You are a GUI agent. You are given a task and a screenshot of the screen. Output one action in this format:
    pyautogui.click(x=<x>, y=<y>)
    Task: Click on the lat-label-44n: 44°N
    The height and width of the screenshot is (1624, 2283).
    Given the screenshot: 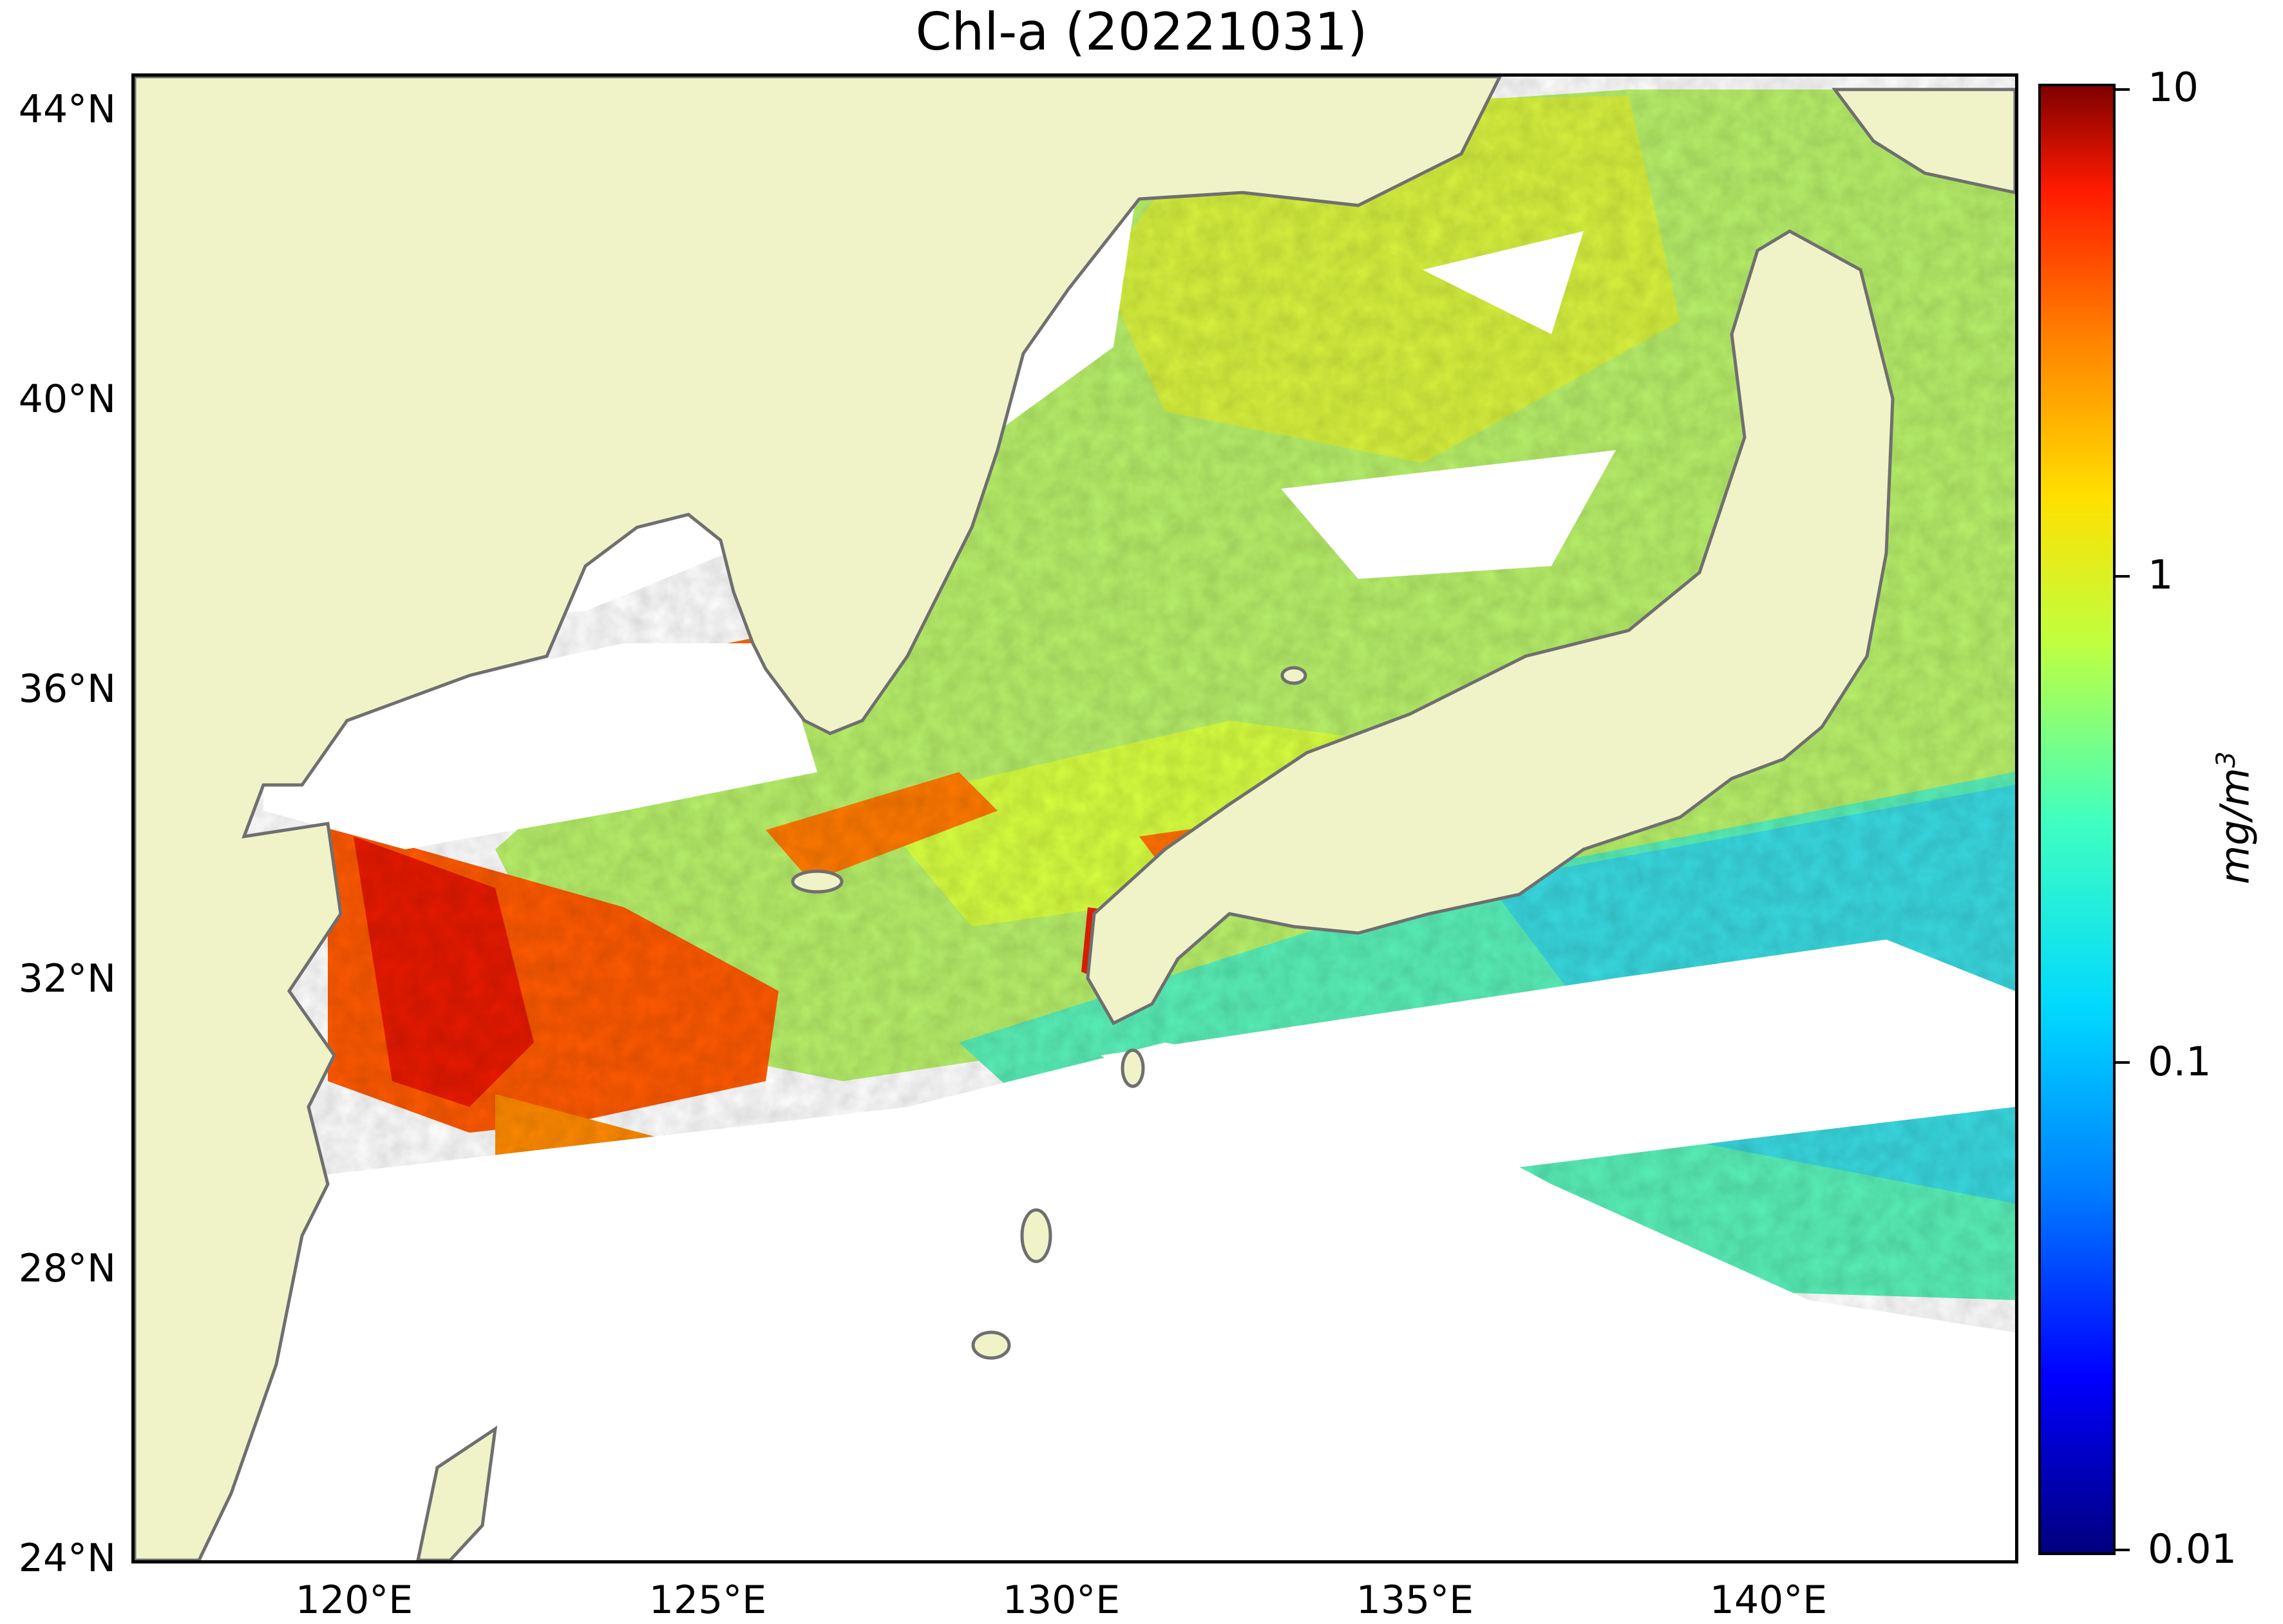 What is the action you would take?
    pyautogui.click(x=67, y=109)
    